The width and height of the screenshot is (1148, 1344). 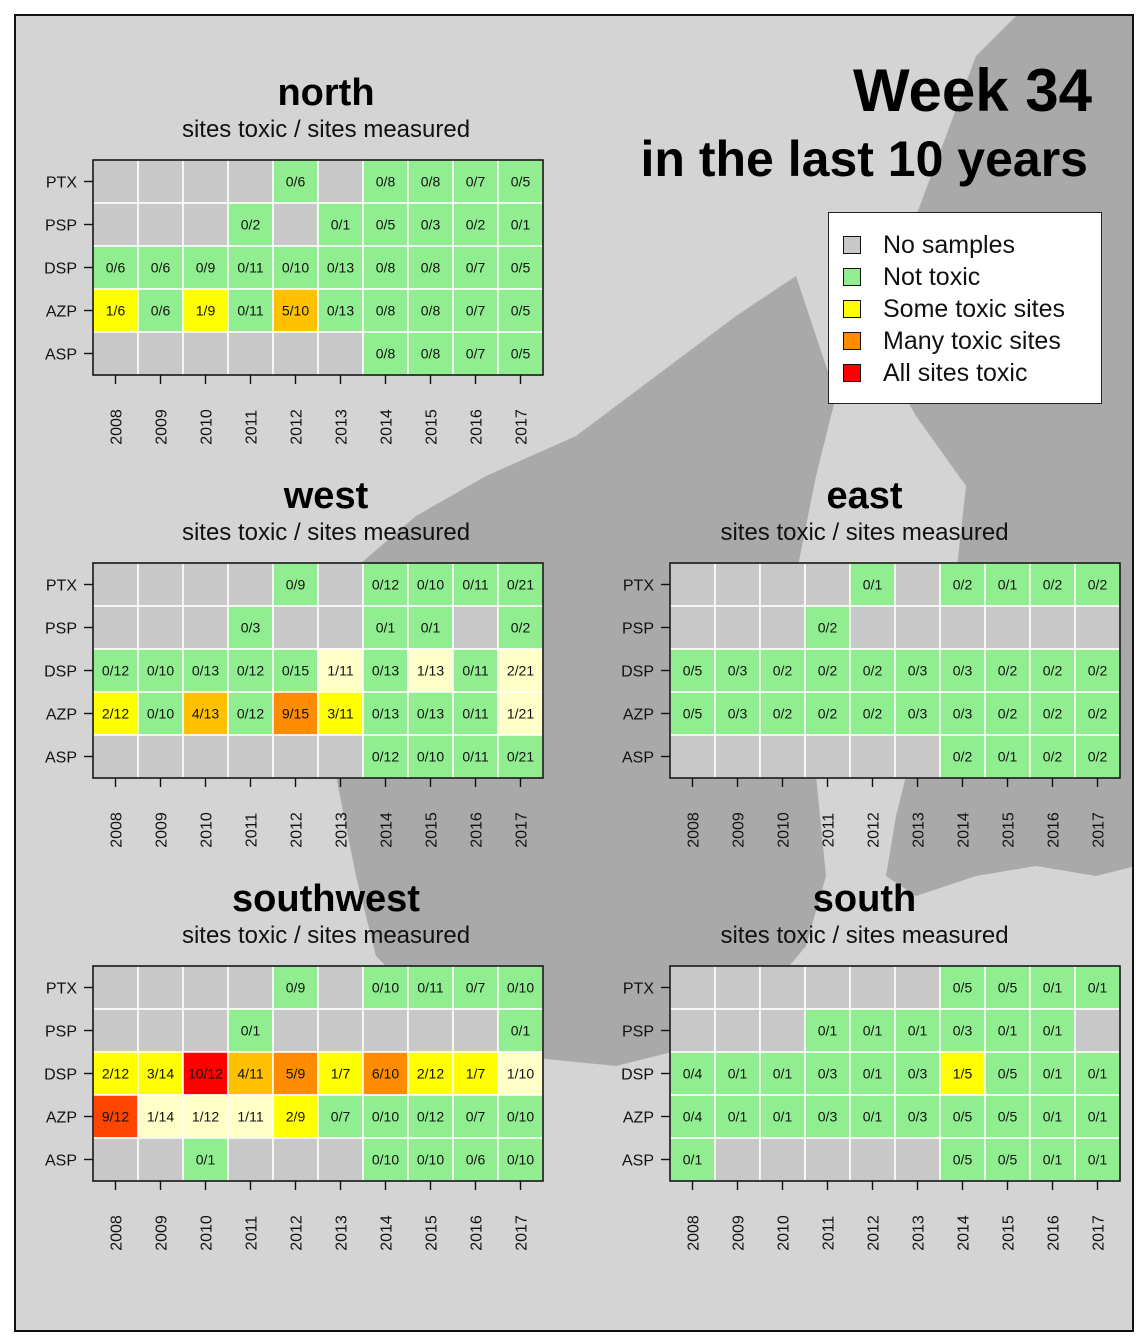 What do you see at coordinates (955, 372) in the screenshot?
I see `legend-label: All sites toxic` at bounding box center [955, 372].